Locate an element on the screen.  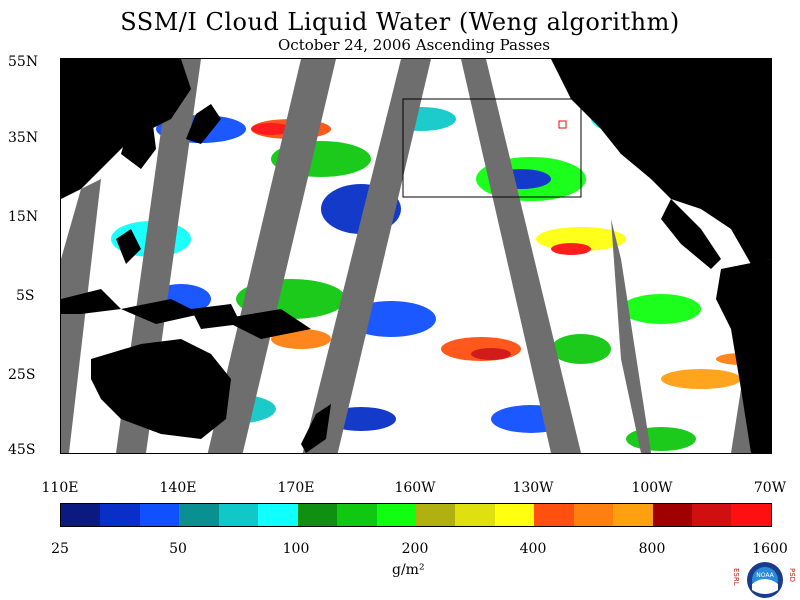
lon-label-160w: 160W is located at coordinates (415, 488).